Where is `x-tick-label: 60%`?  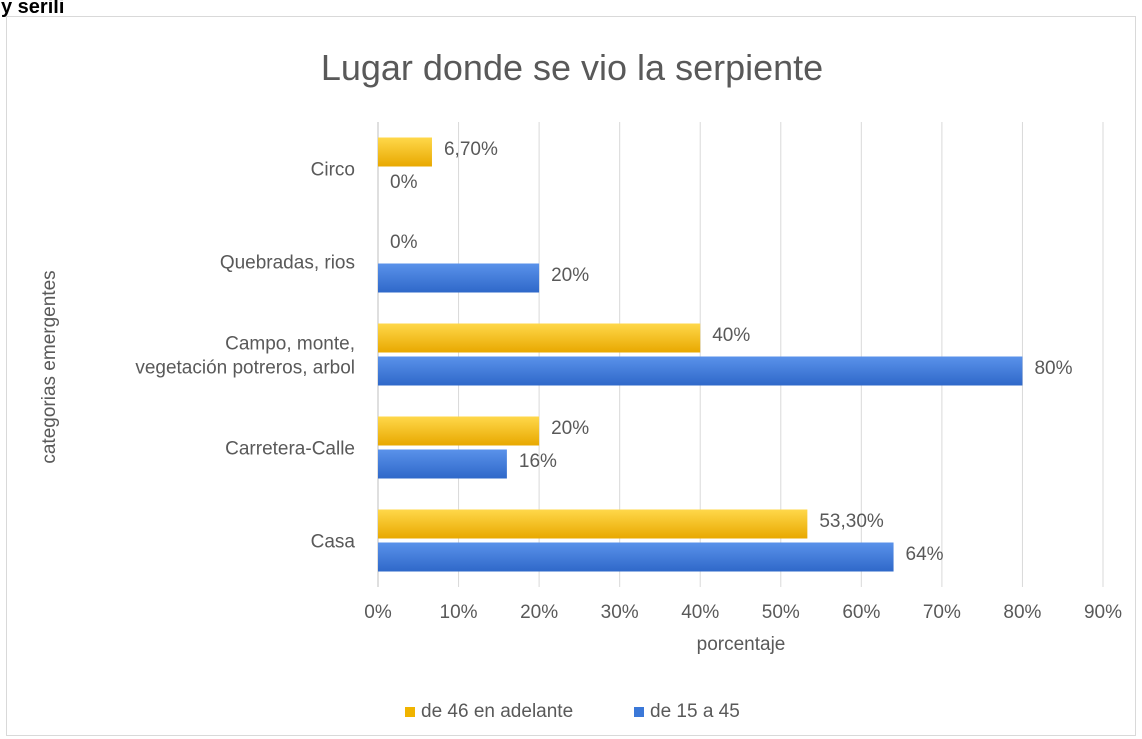
x-tick-label: 60% is located at coordinates (861, 612).